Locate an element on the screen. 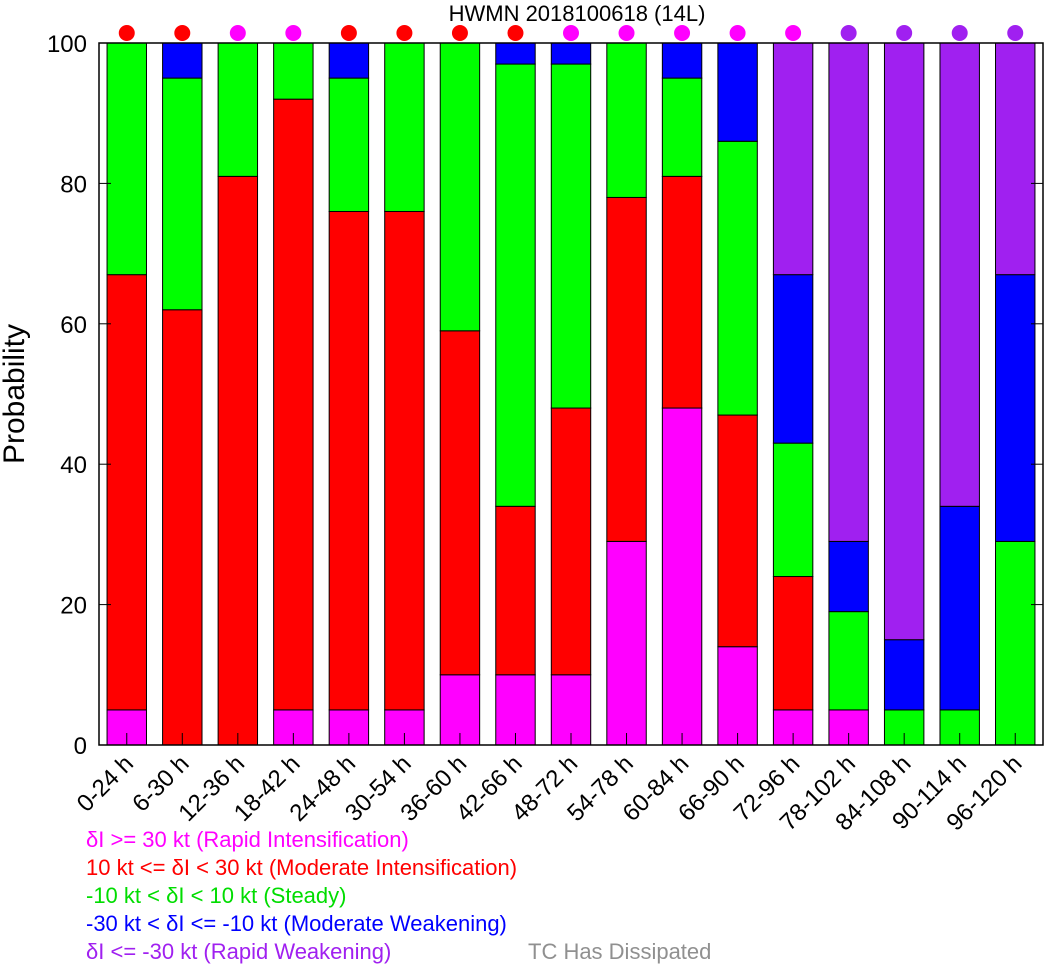 This screenshot has height=973, width=1057. y-tick-label-4: 80 is located at coordinates (73, 184).